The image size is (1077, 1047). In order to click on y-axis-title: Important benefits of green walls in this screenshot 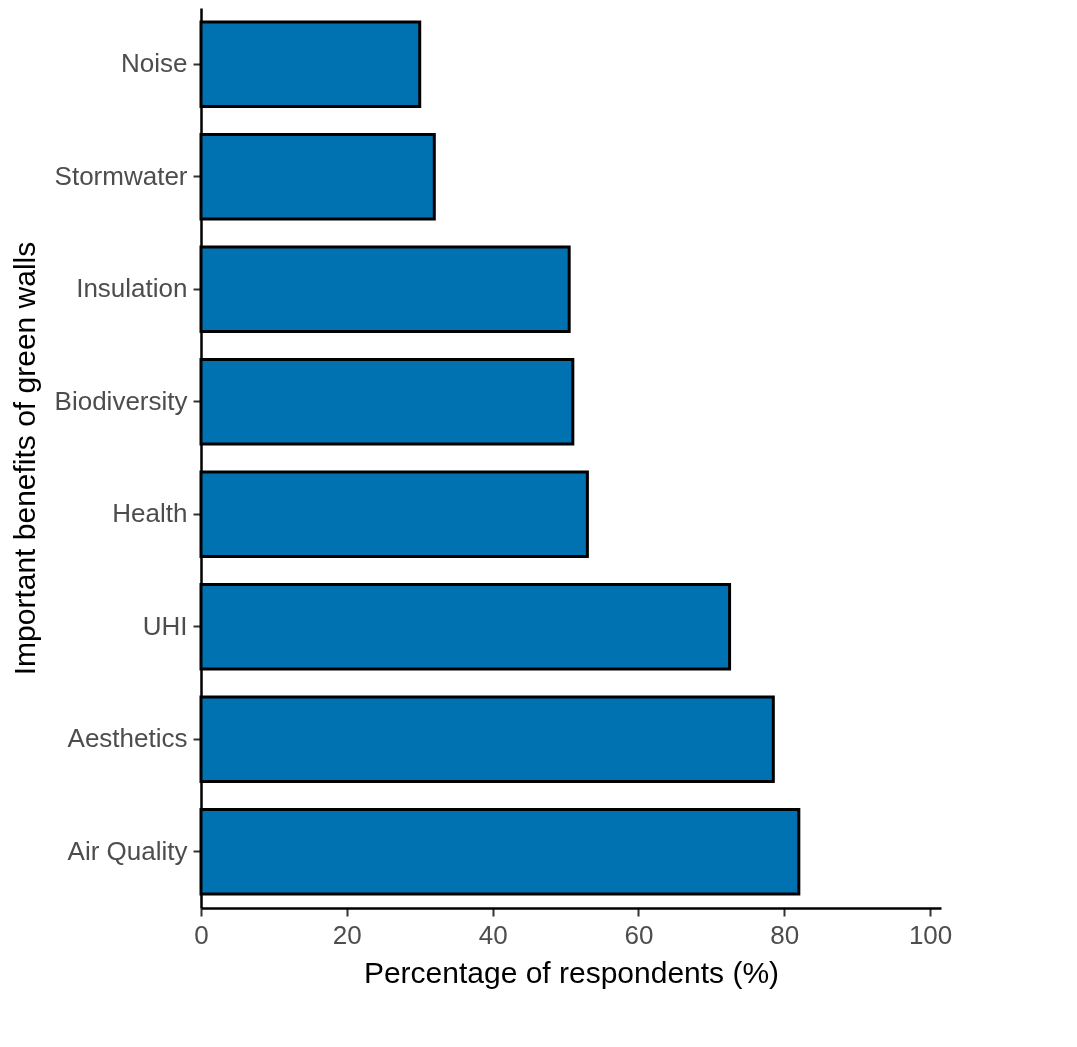, I will do `click(24, 458)`.